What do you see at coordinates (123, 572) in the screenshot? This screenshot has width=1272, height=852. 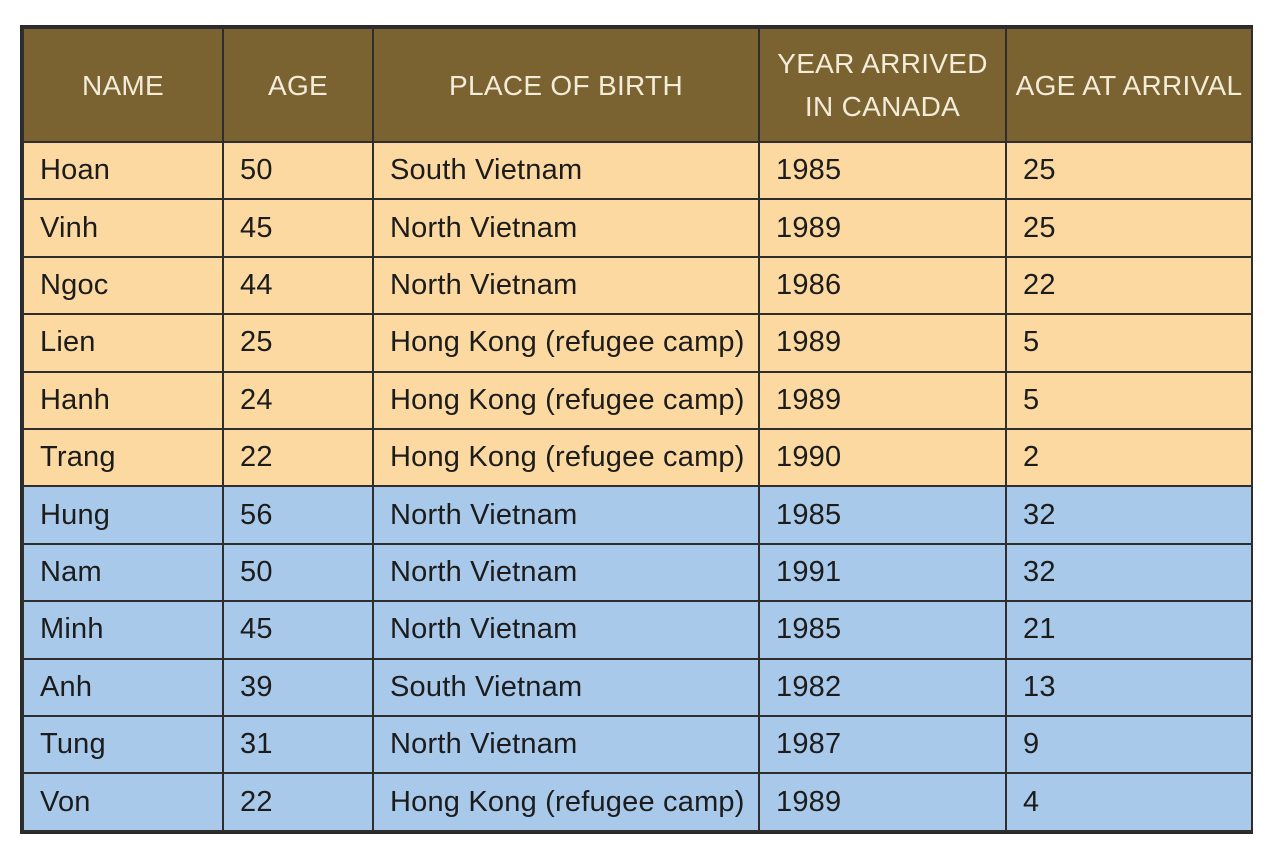 I see `cell-name: Nam` at bounding box center [123, 572].